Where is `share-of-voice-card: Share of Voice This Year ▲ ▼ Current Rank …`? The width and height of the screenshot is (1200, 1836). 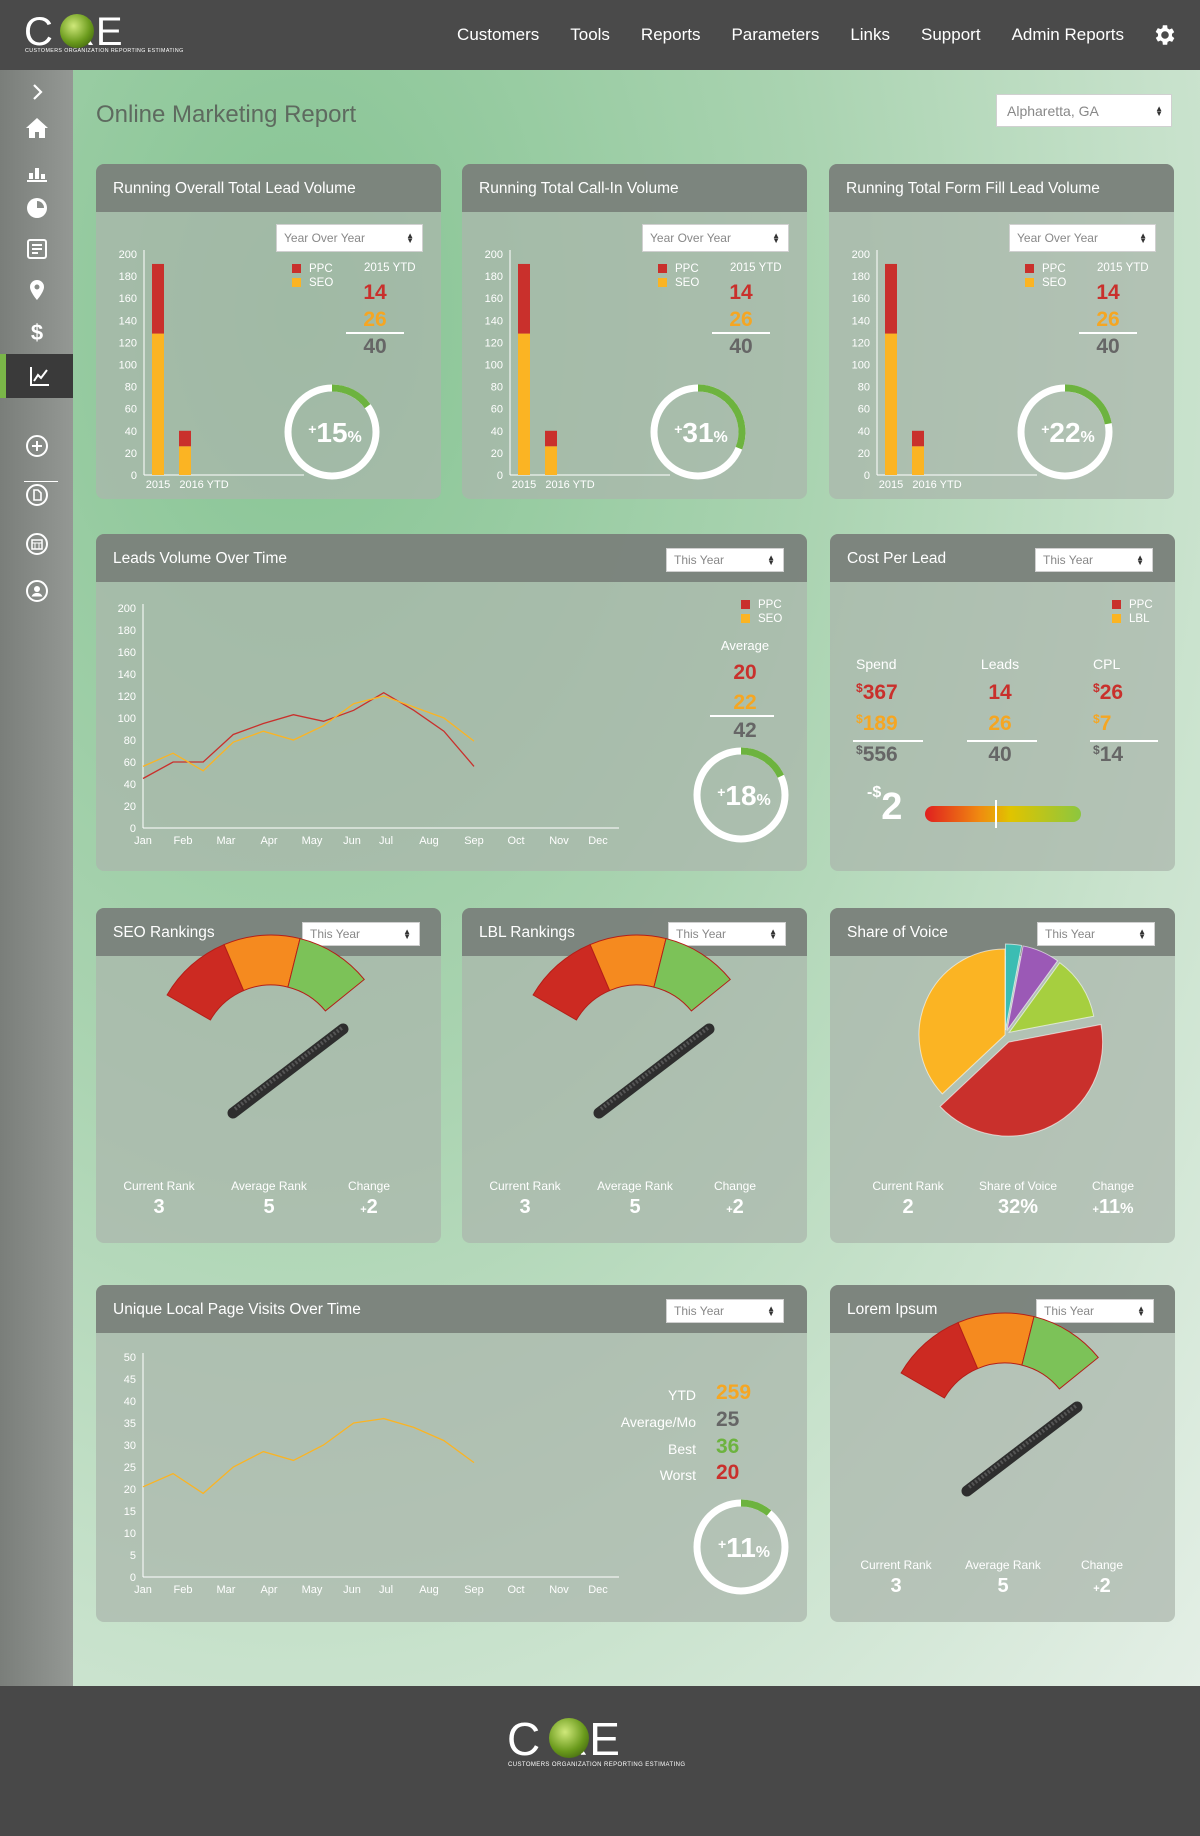
share-of-voice-card: Share of Voice This Year ▲ ▼ Current Rank … is located at coordinates (1002, 1075).